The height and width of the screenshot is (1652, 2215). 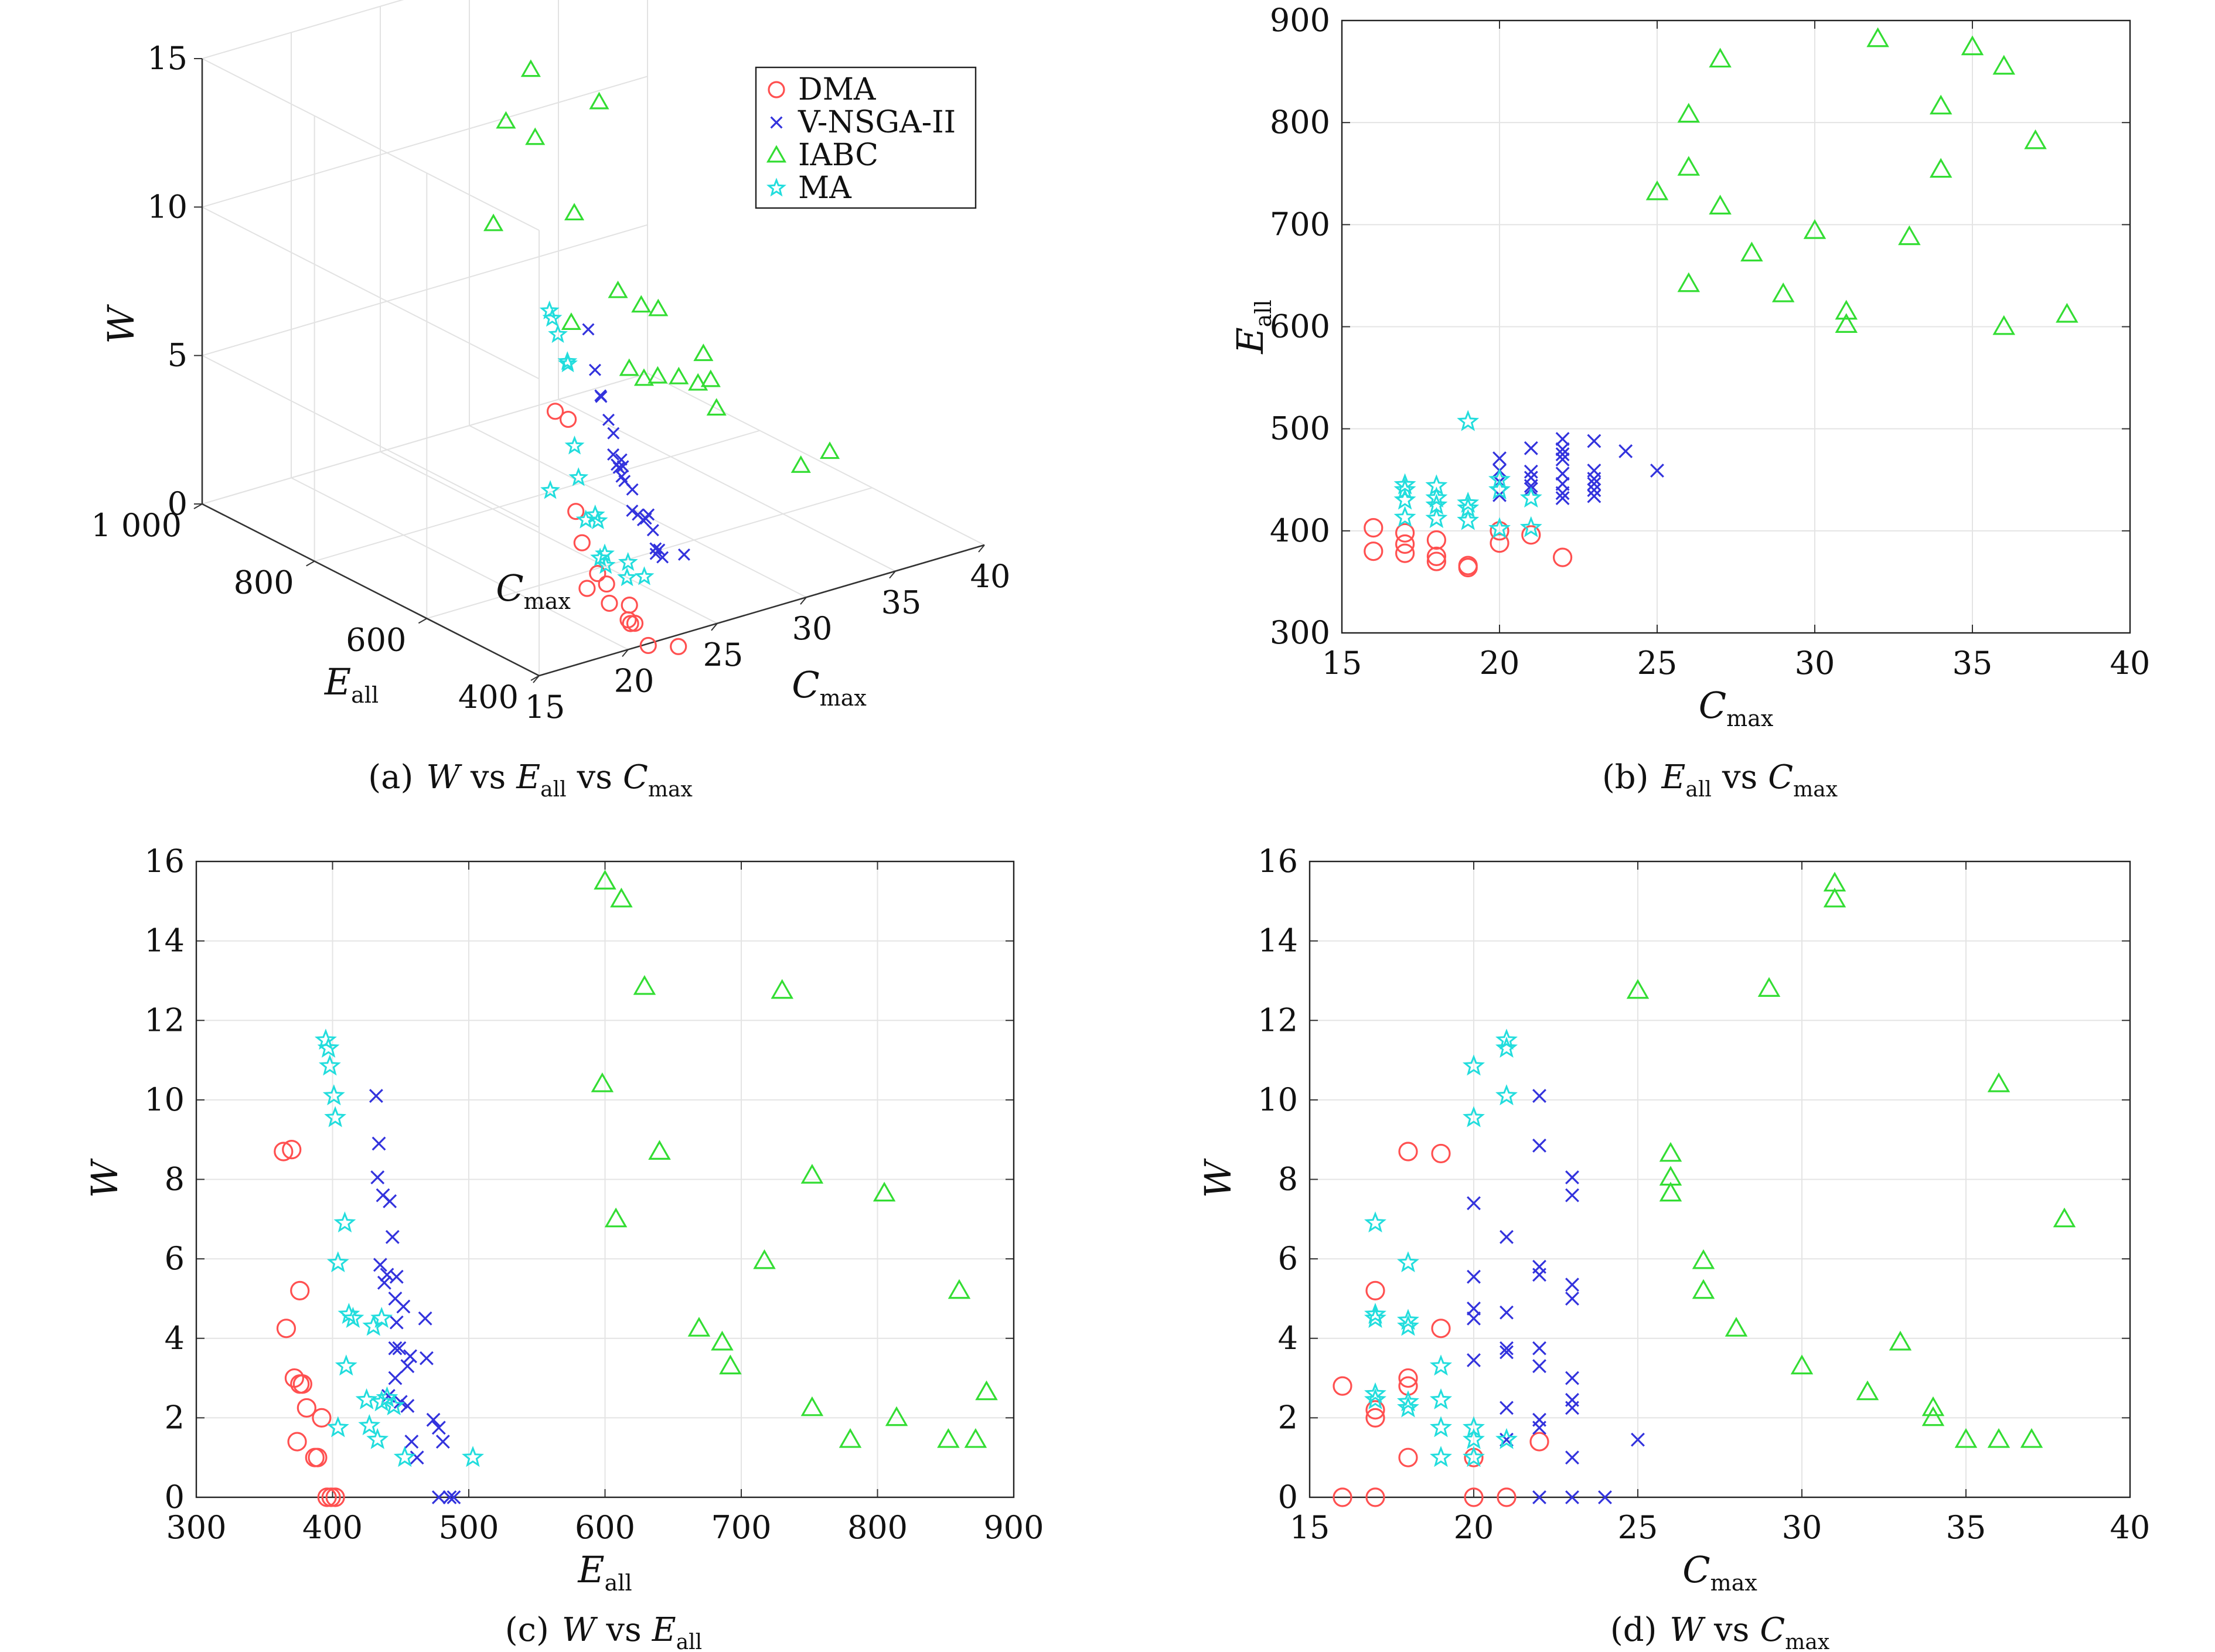 What do you see at coordinates (837, 89) in the screenshot?
I see `legend-label-dma: DMA` at bounding box center [837, 89].